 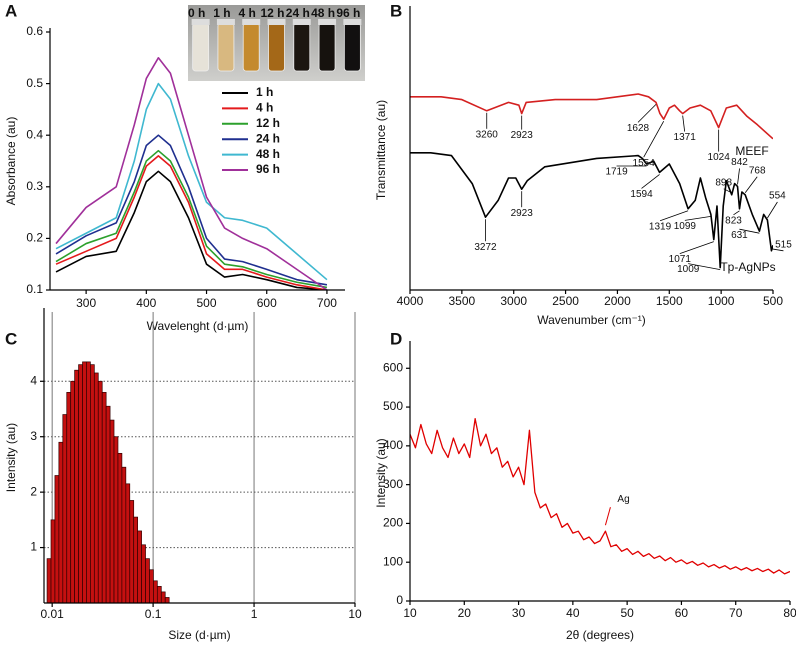 I want to click on x-tick-label: 300, so click(x=86, y=303).